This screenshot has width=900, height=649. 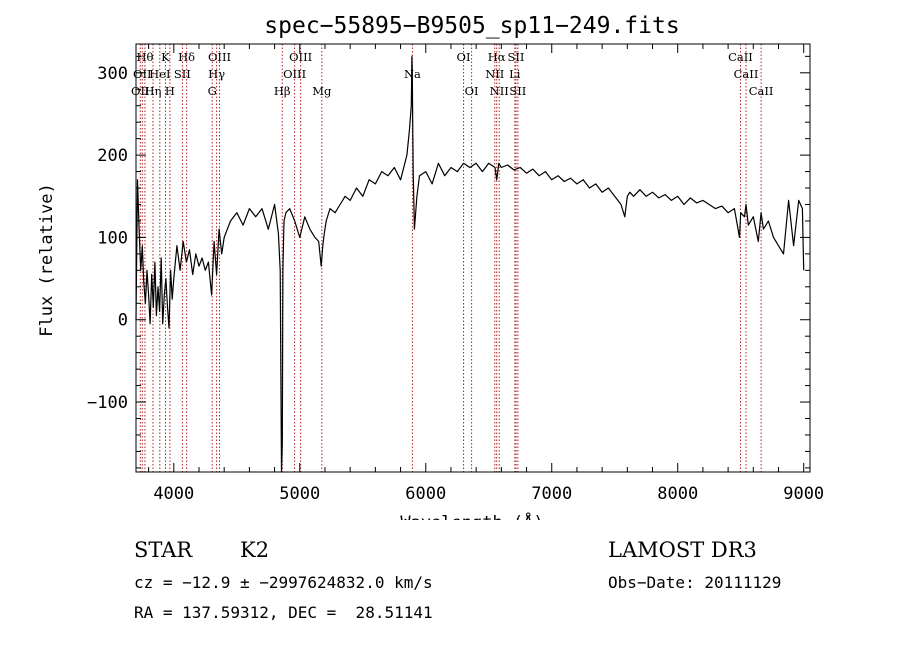 I want to click on object-subclass: K2, so click(x=255, y=550).